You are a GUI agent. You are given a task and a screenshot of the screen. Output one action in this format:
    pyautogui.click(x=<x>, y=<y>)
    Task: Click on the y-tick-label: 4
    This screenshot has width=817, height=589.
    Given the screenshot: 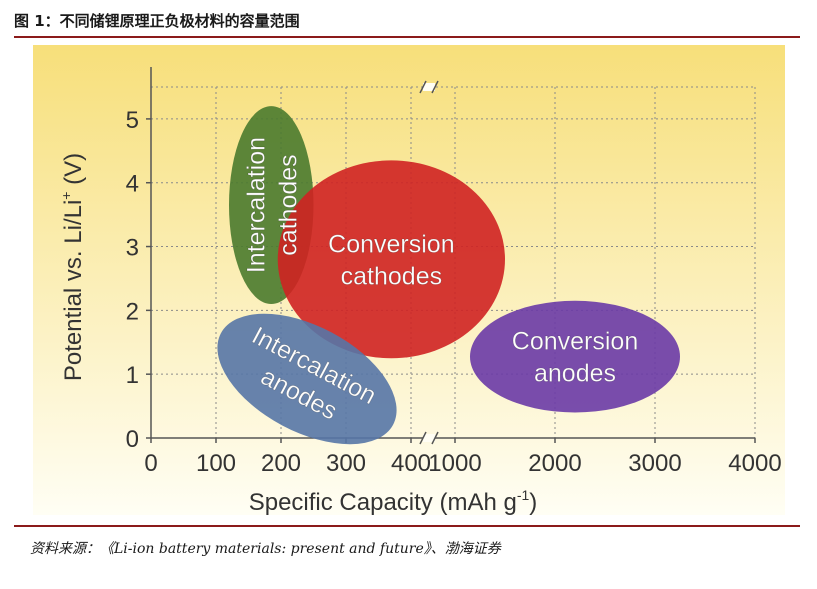 What is the action you would take?
    pyautogui.click(x=132, y=184)
    